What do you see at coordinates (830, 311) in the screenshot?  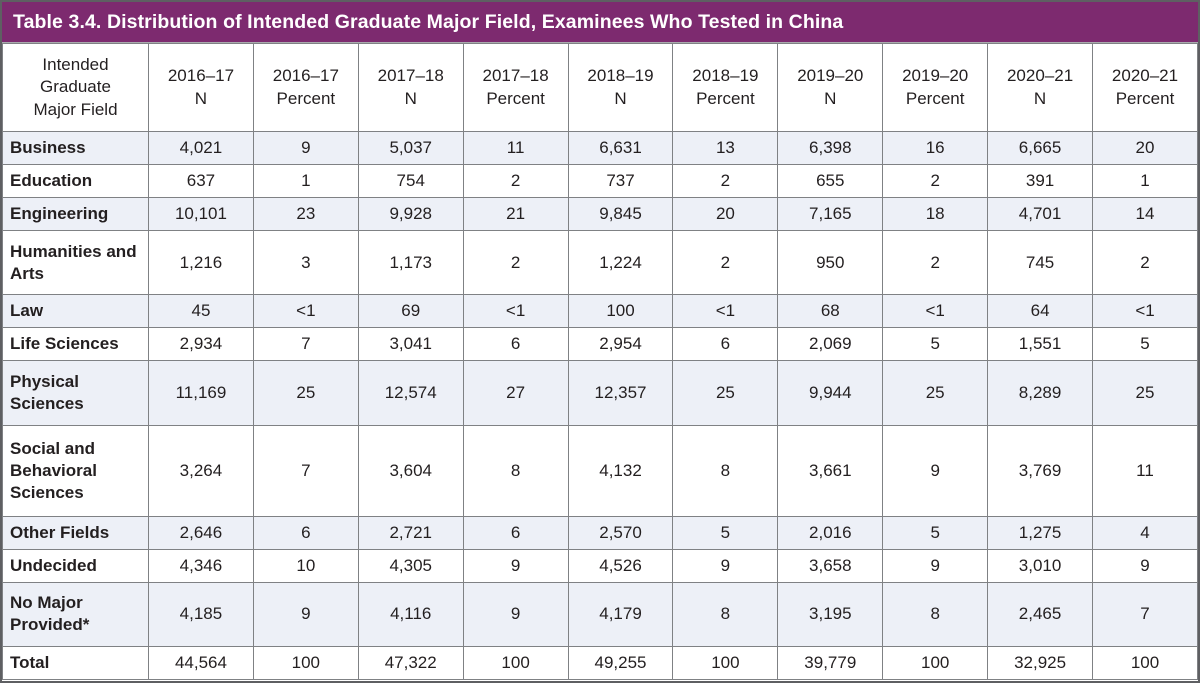 I see `data-cell: 68` at bounding box center [830, 311].